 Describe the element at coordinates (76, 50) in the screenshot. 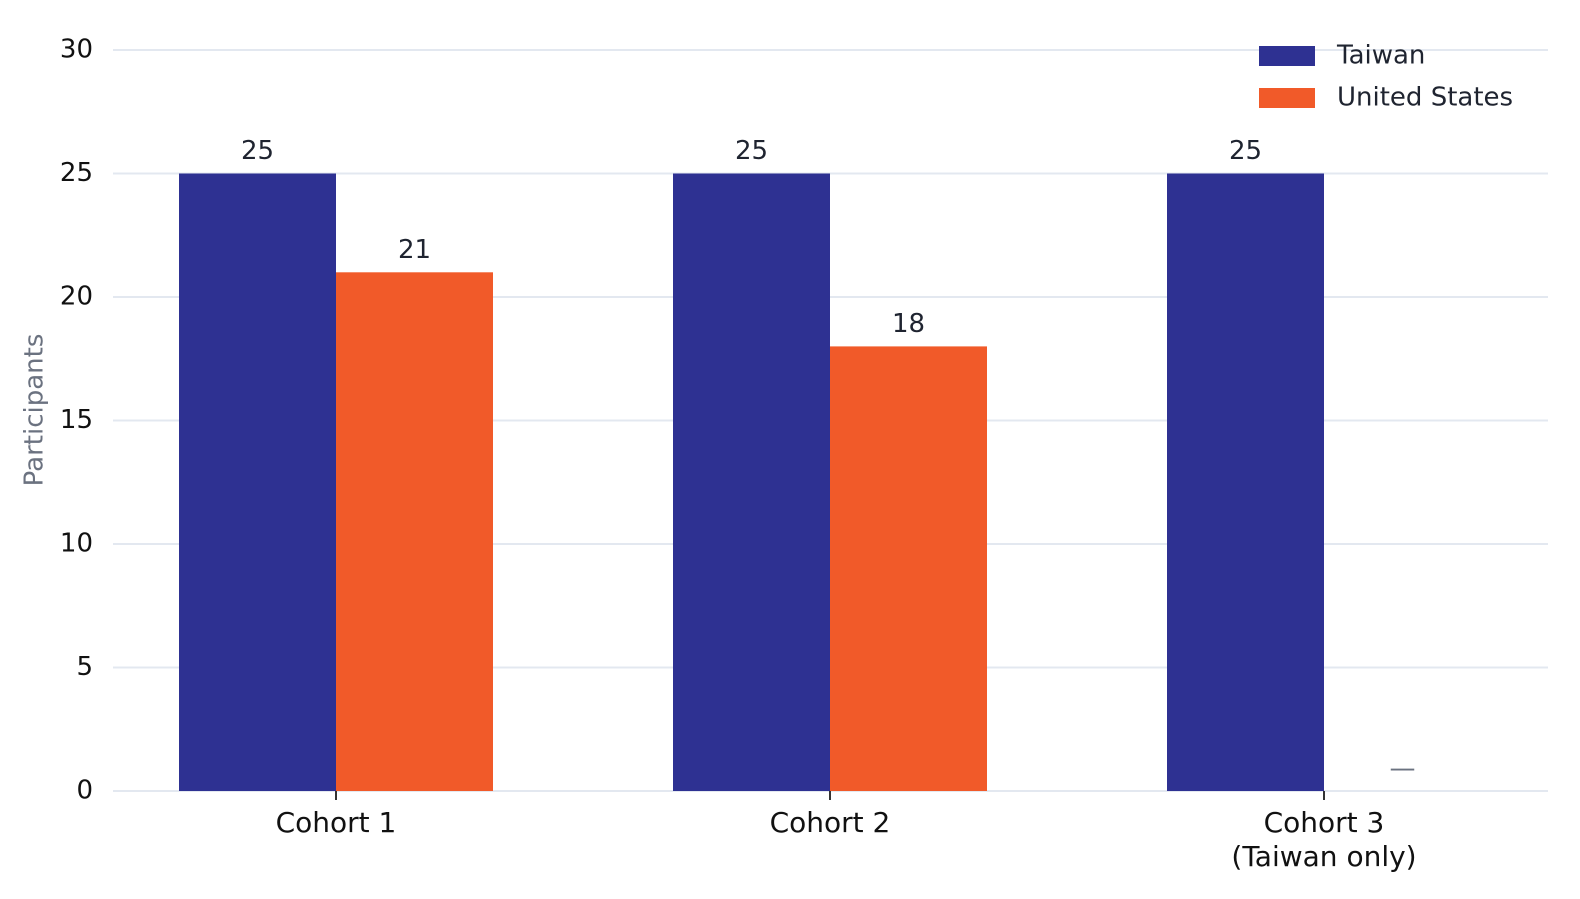

I see `y-tick-label: 30` at that location.